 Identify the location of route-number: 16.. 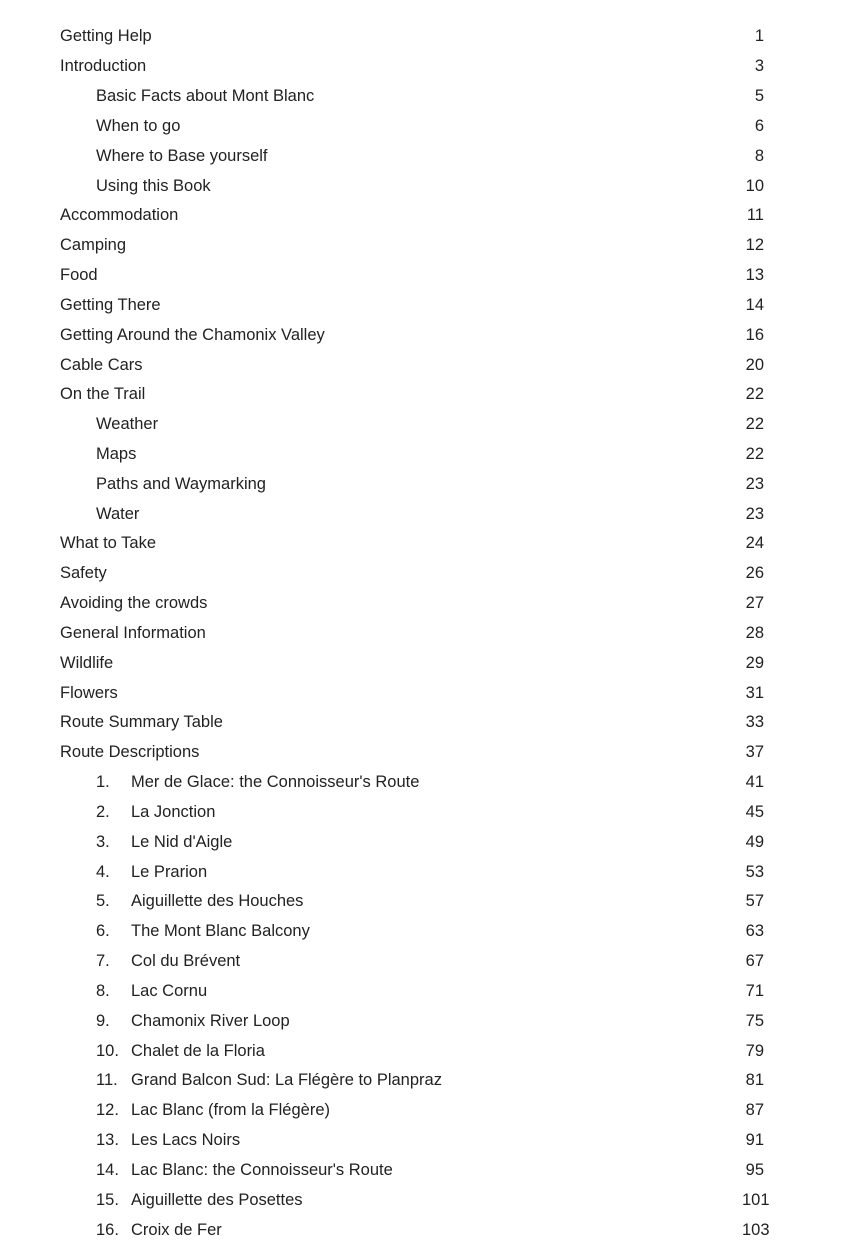
(107, 1229).